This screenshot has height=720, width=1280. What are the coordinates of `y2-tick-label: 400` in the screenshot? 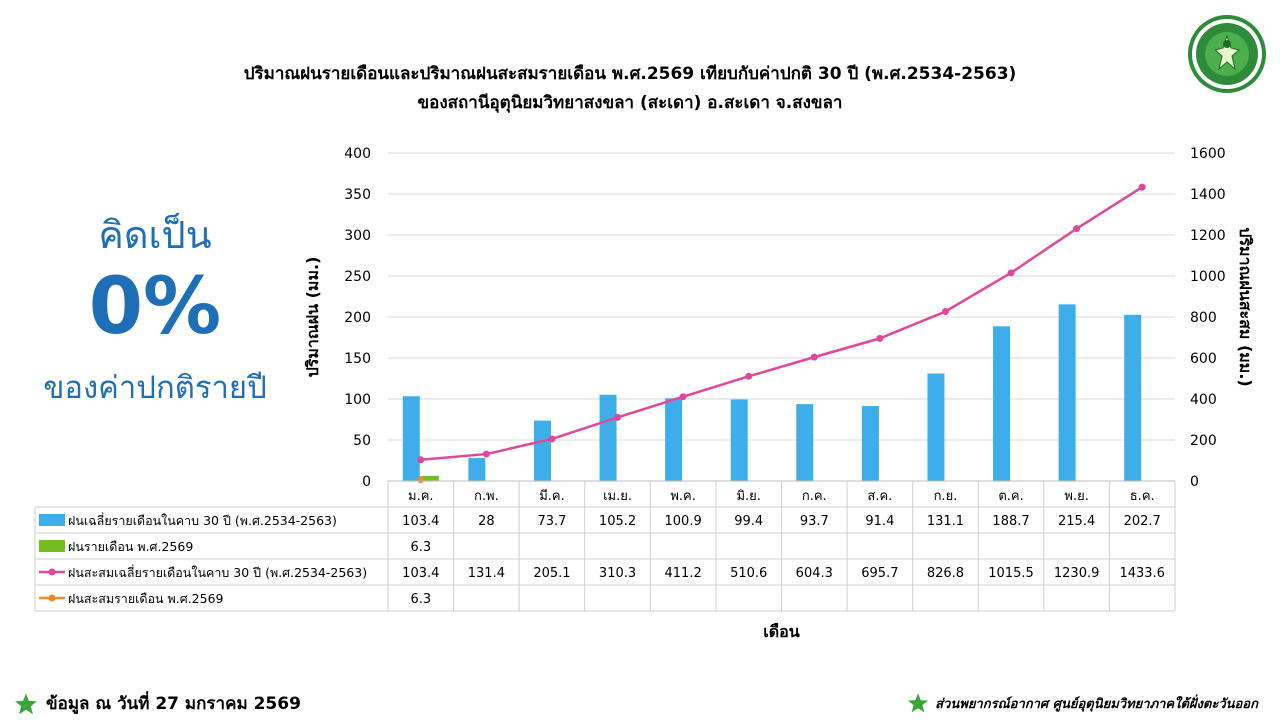 It's located at (1203, 400).